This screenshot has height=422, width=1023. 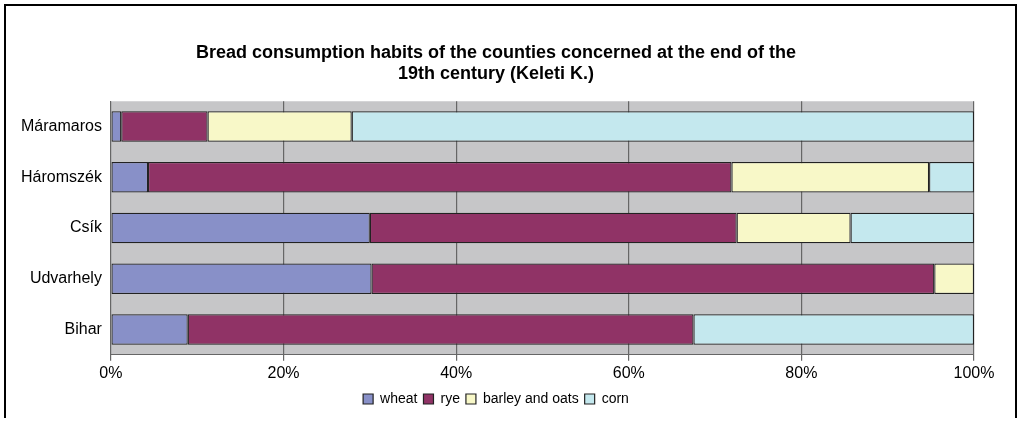 What do you see at coordinates (801, 372) in the screenshot?
I see `x-tick-label: 80%` at bounding box center [801, 372].